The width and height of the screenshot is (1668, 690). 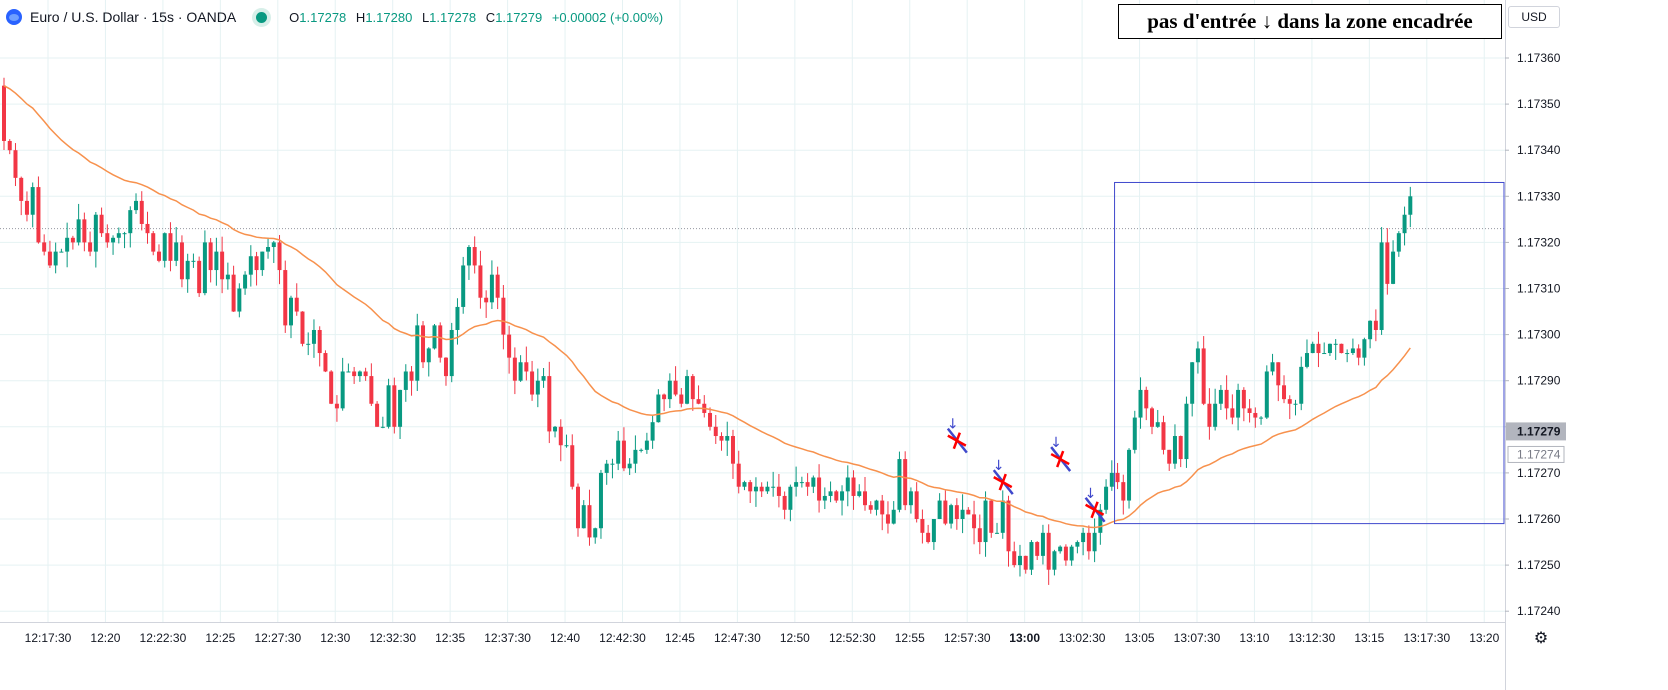 What do you see at coordinates (1539, 196) in the screenshot?
I see `price-tick-label: 1.17330` at bounding box center [1539, 196].